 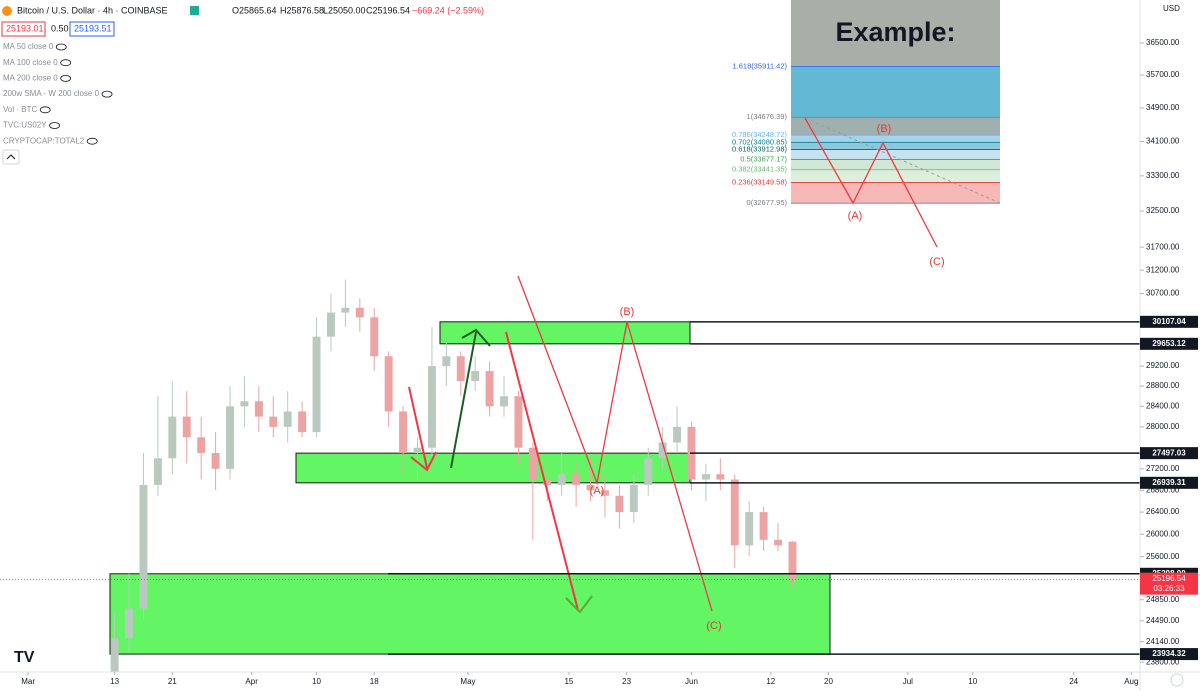 I want to click on x-tick-label: 20, so click(x=828, y=681).